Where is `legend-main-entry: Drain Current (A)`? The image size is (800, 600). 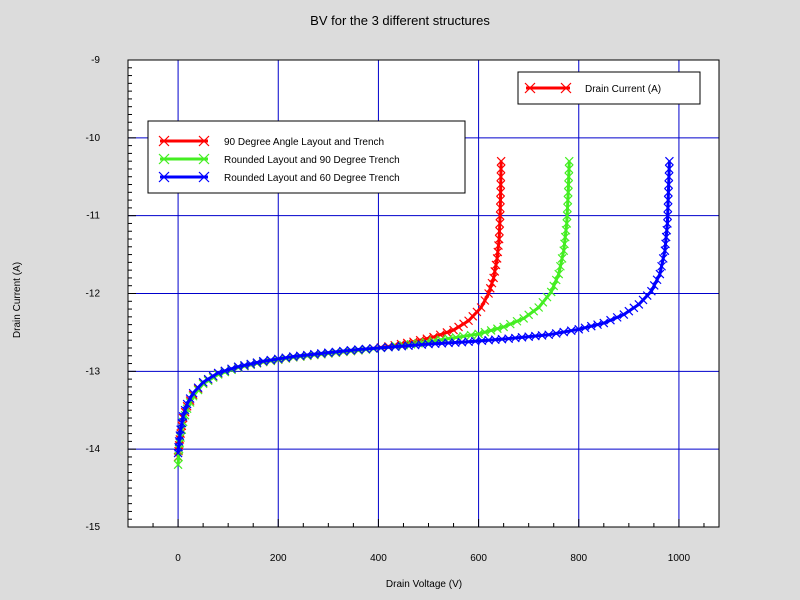
legend-main-entry: Drain Current (A) is located at coordinates (592, 88).